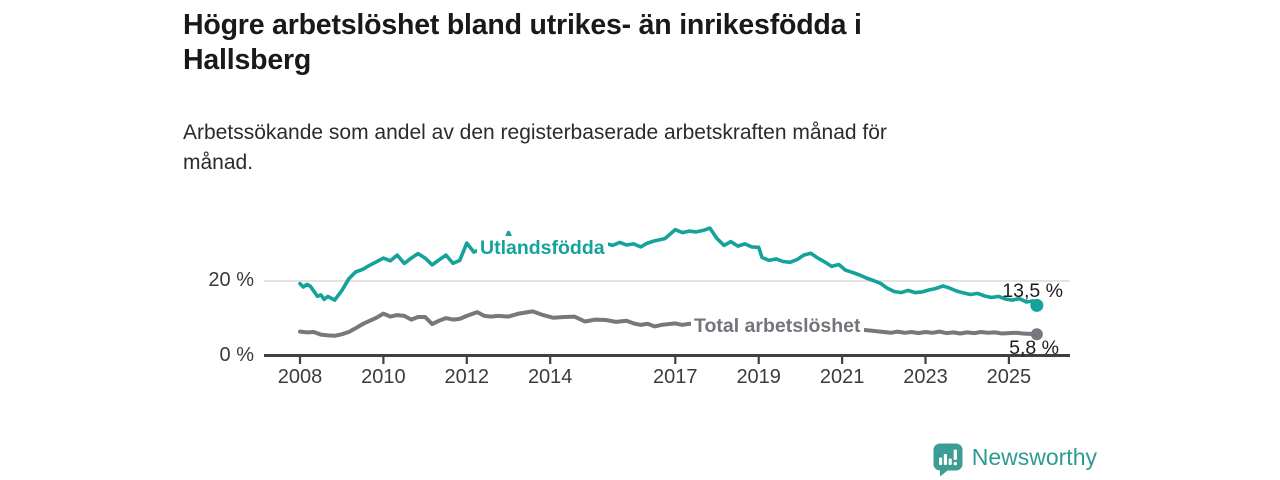  What do you see at coordinates (1034, 348) in the screenshot?
I see `end-value-label-total: 5,8 %` at bounding box center [1034, 348].